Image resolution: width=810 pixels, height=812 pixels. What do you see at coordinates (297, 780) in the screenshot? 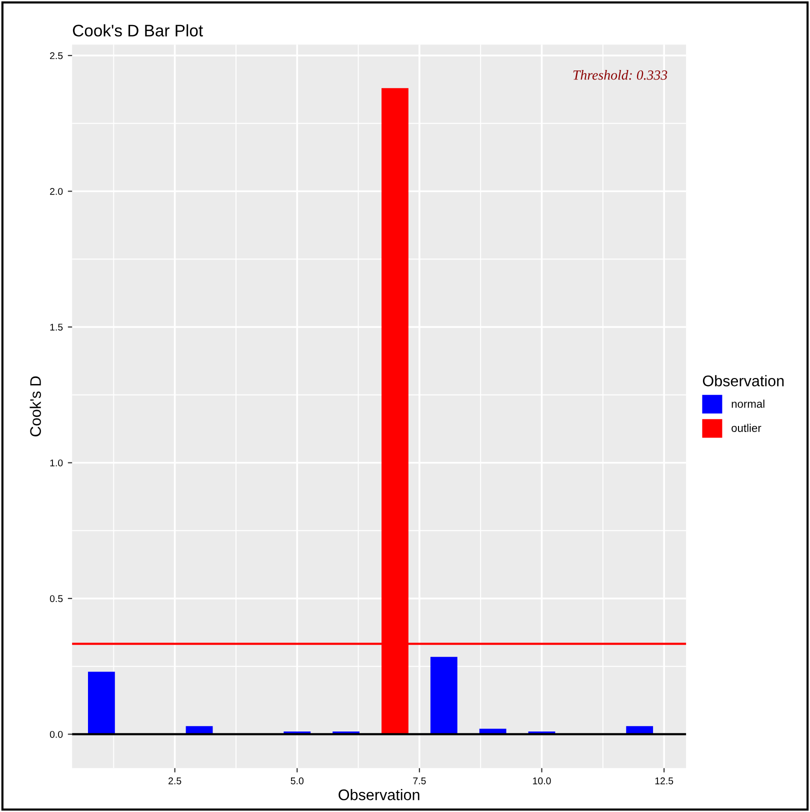
I see `x-tick-label: 5.0` at bounding box center [297, 780].